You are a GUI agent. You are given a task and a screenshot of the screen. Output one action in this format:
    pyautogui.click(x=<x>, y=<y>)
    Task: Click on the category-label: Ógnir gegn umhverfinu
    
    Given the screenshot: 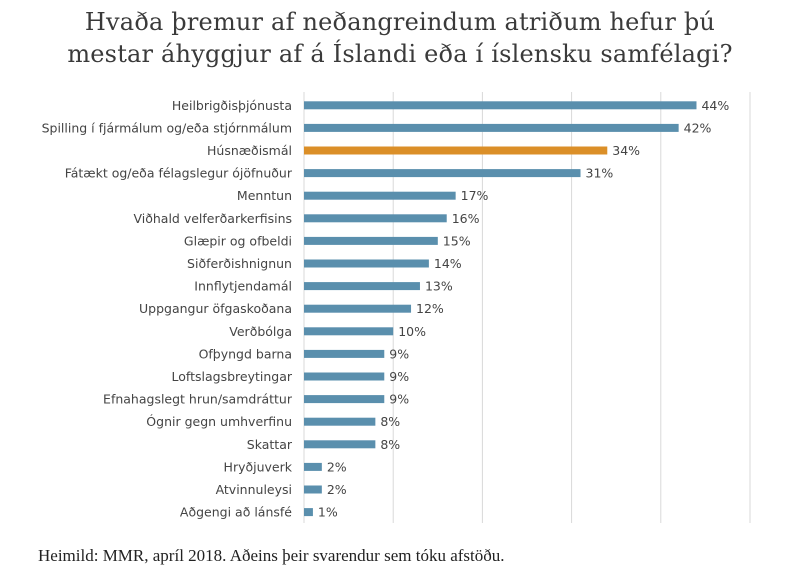 What is the action you would take?
    pyautogui.click(x=219, y=421)
    